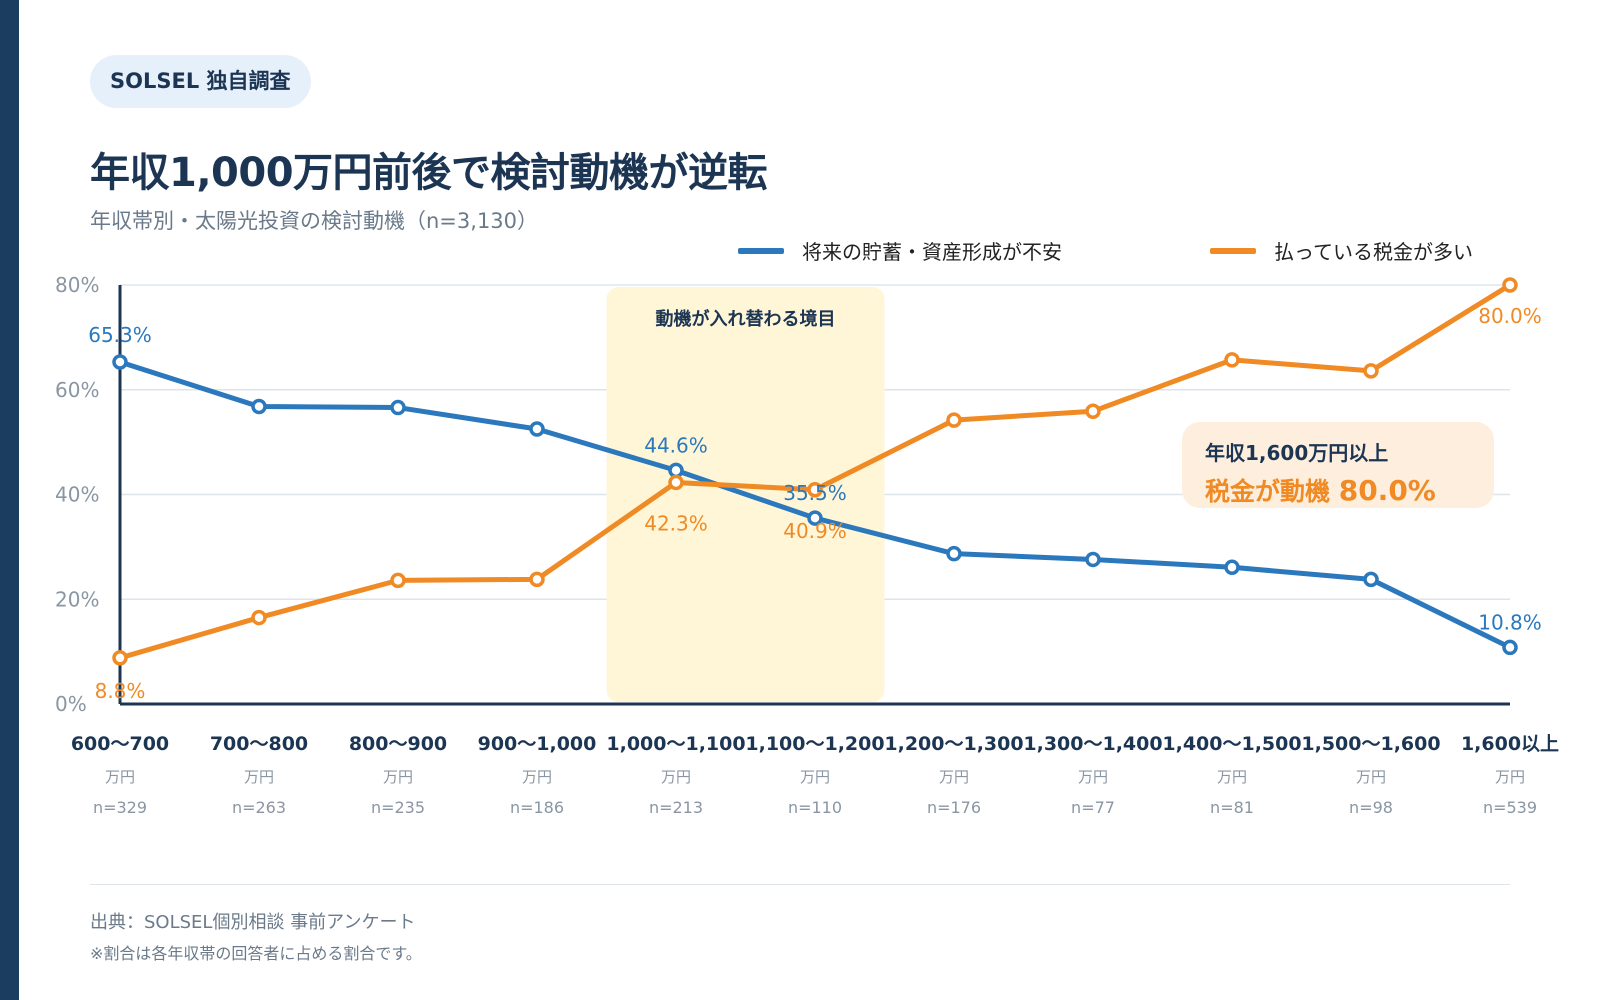  I want to click on sample-size-label: n=263, so click(259, 807).